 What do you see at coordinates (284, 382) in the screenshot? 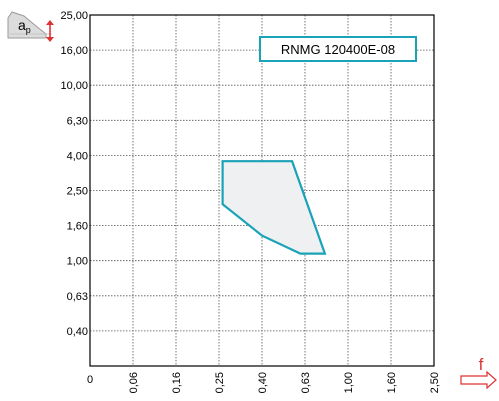
I see `x-tick-labels: 0,06 0,16 0,25 0,40 0,63 1,00 1,60 2,50` at bounding box center [284, 382].